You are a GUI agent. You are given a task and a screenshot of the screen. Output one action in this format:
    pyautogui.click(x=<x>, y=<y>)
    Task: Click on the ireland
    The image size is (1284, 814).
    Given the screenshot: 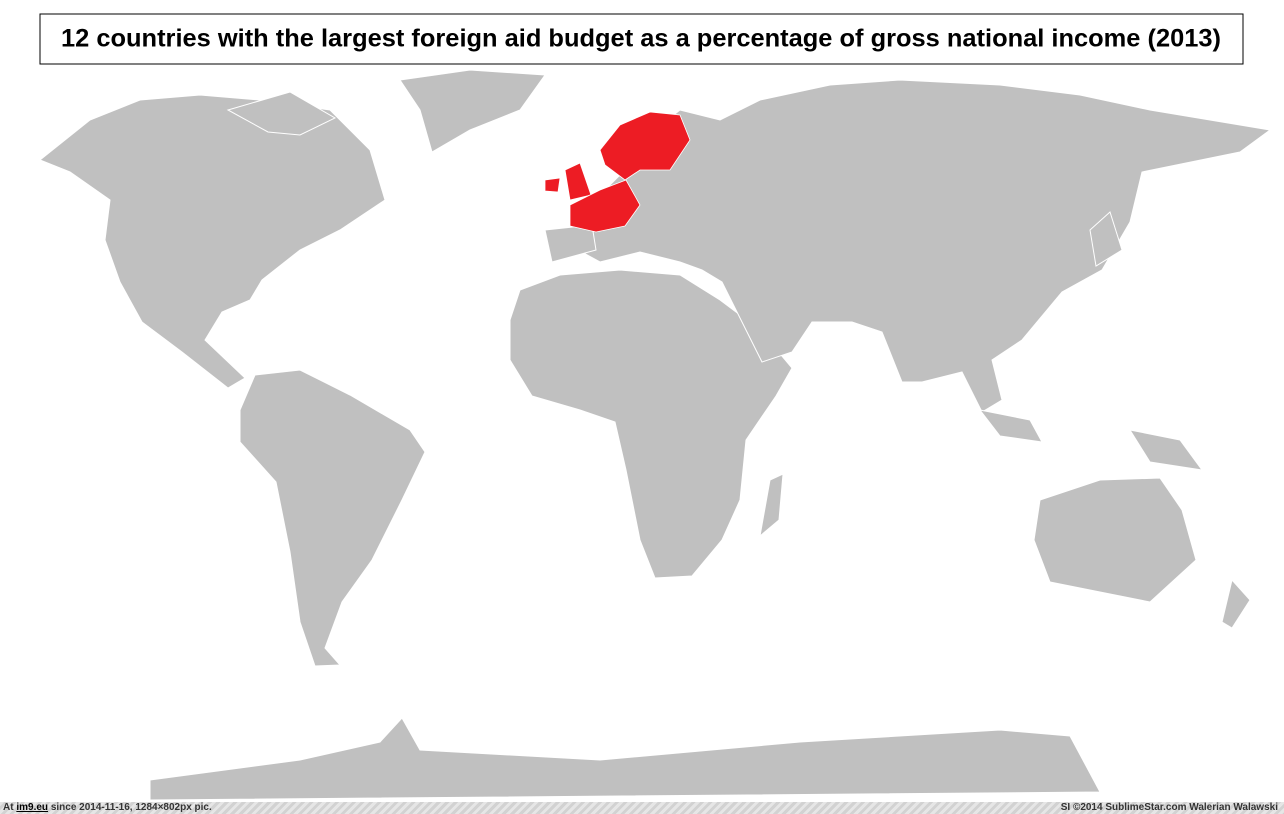 What is the action you would take?
    pyautogui.click(x=552, y=185)
    